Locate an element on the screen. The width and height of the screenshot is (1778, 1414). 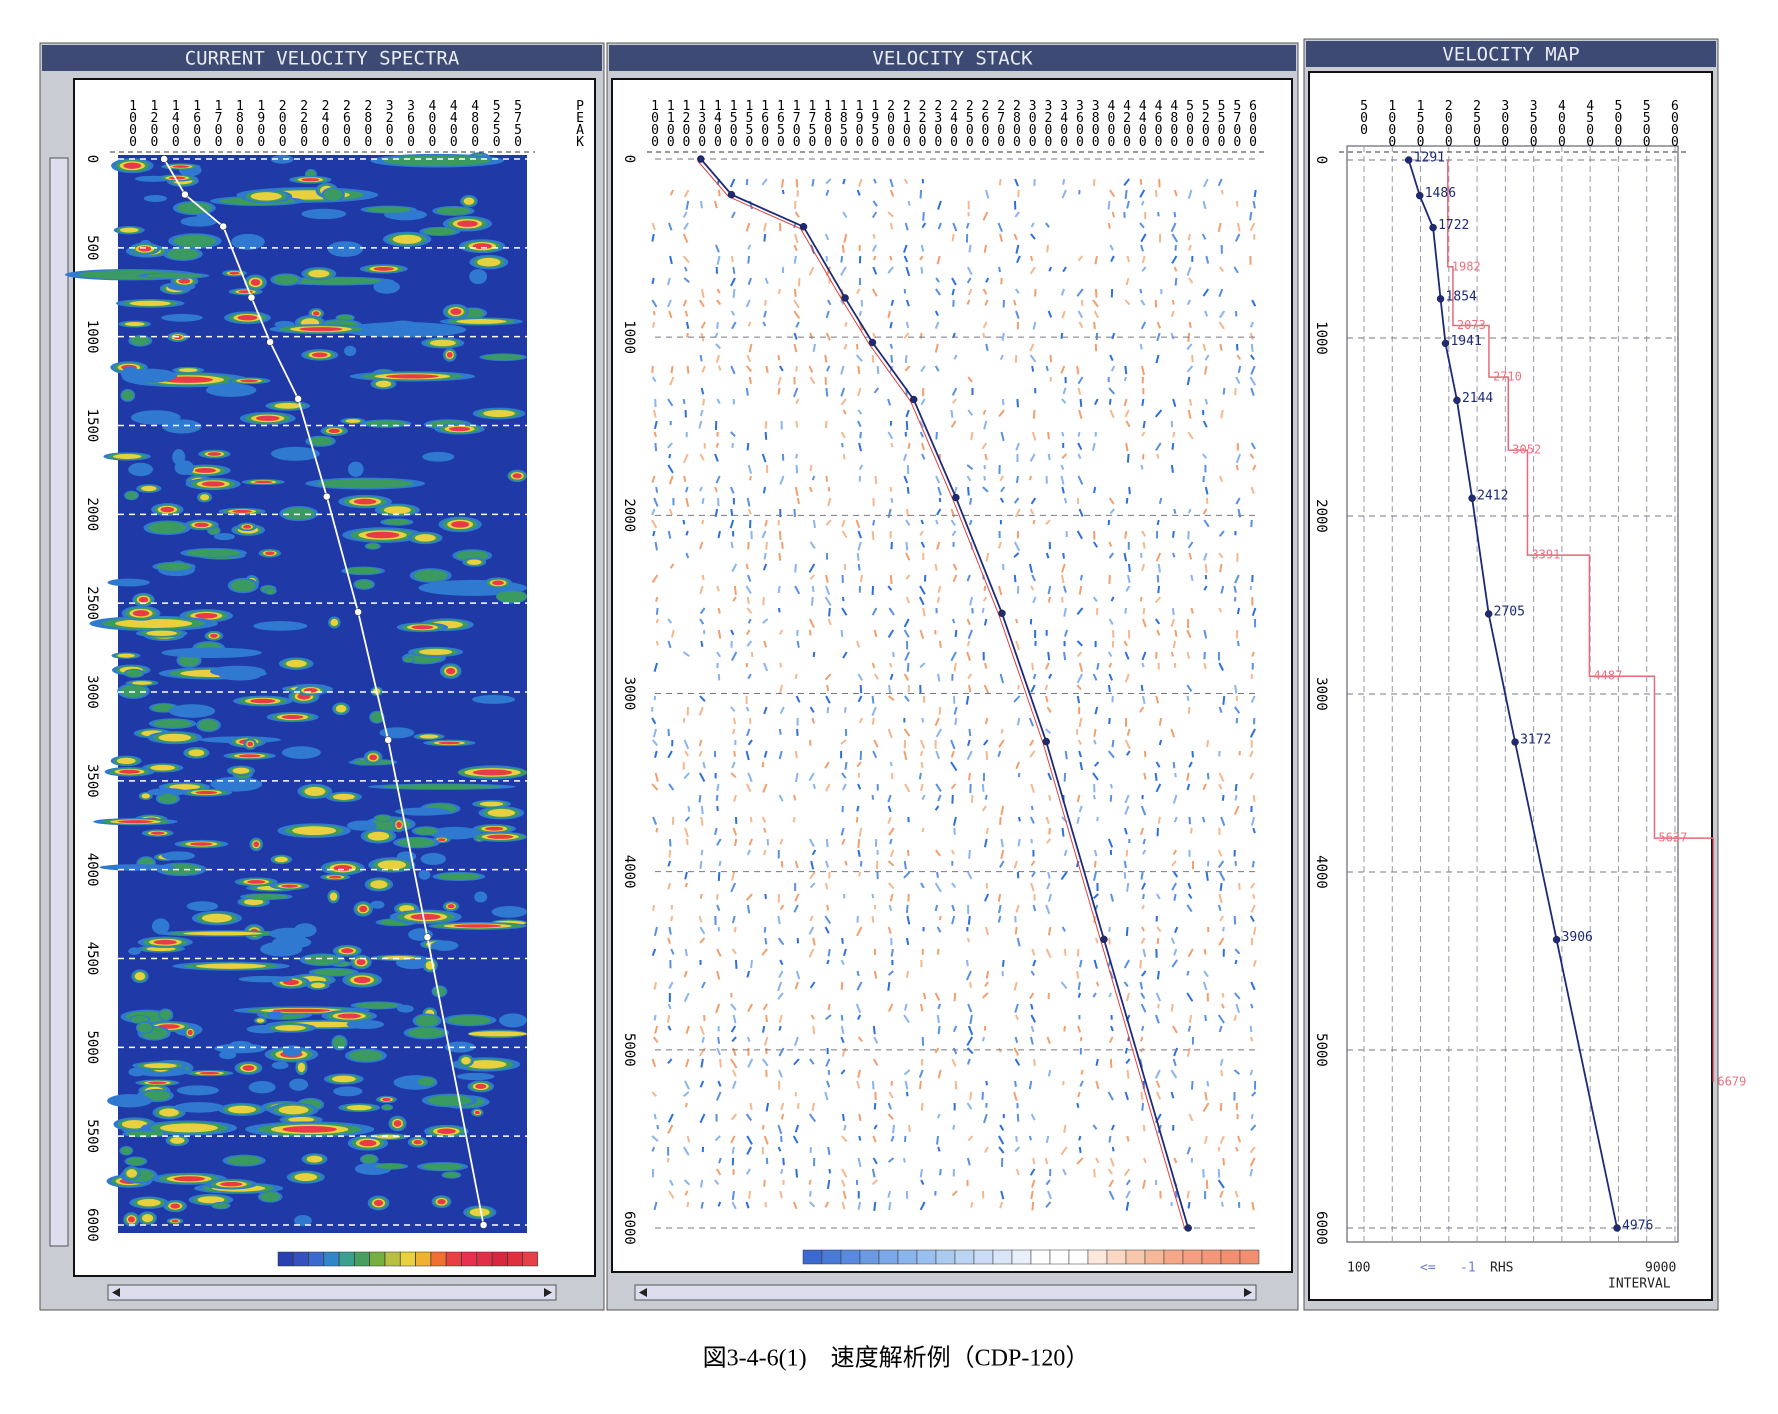
velocity-label: 5500 is located at coordinates (1221, 123).